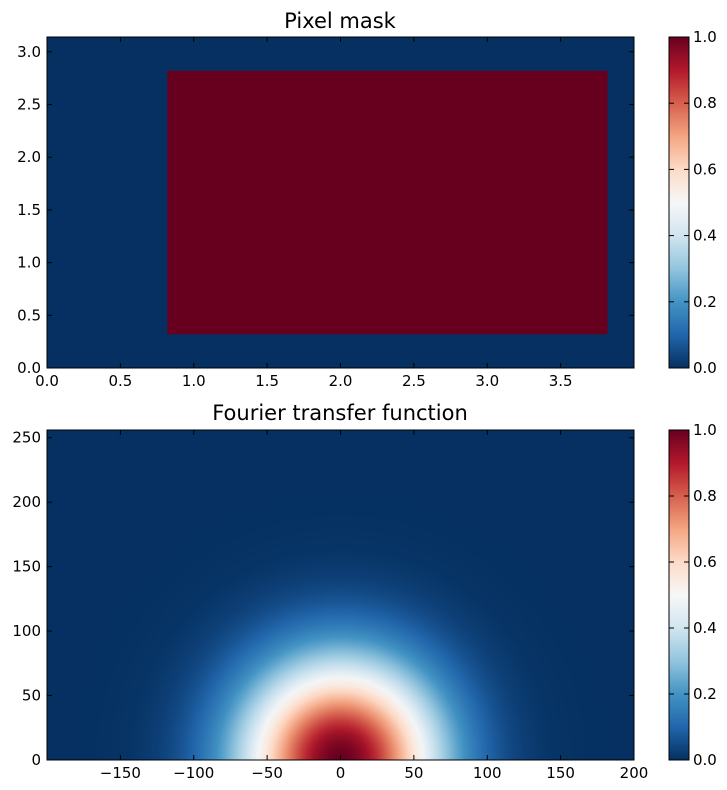 The width and height of the screenshot is (727, 790). Describe the element at coordinates (26, 631) in the screenshot. I see `fourier-ytick-label: 100` at that location.